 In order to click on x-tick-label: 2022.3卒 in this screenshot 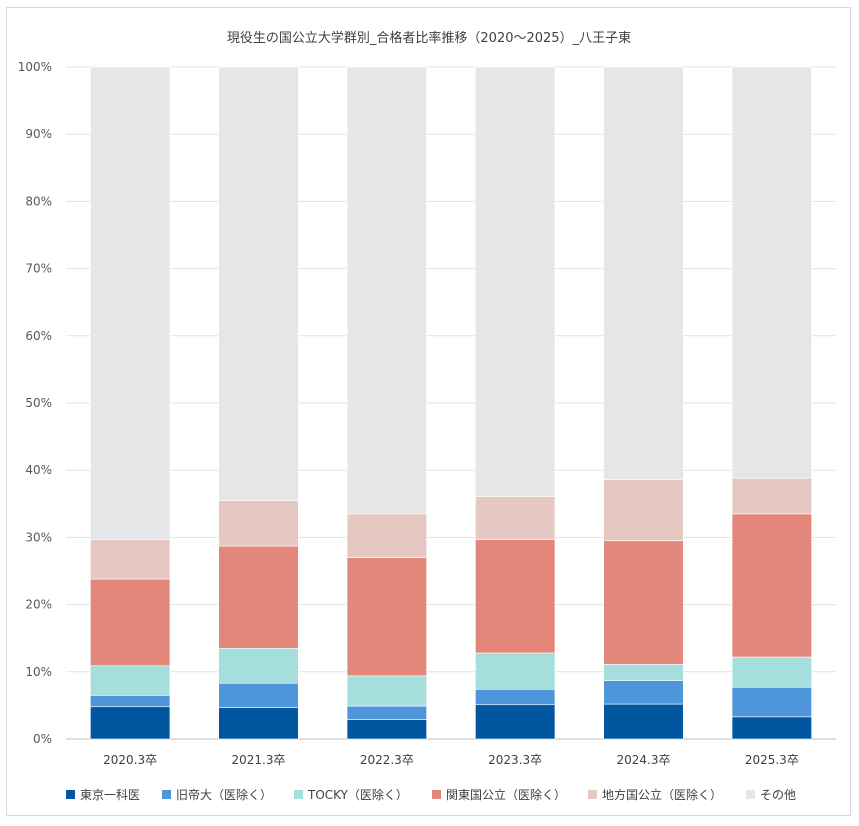, I will do `click(387, 760)`.